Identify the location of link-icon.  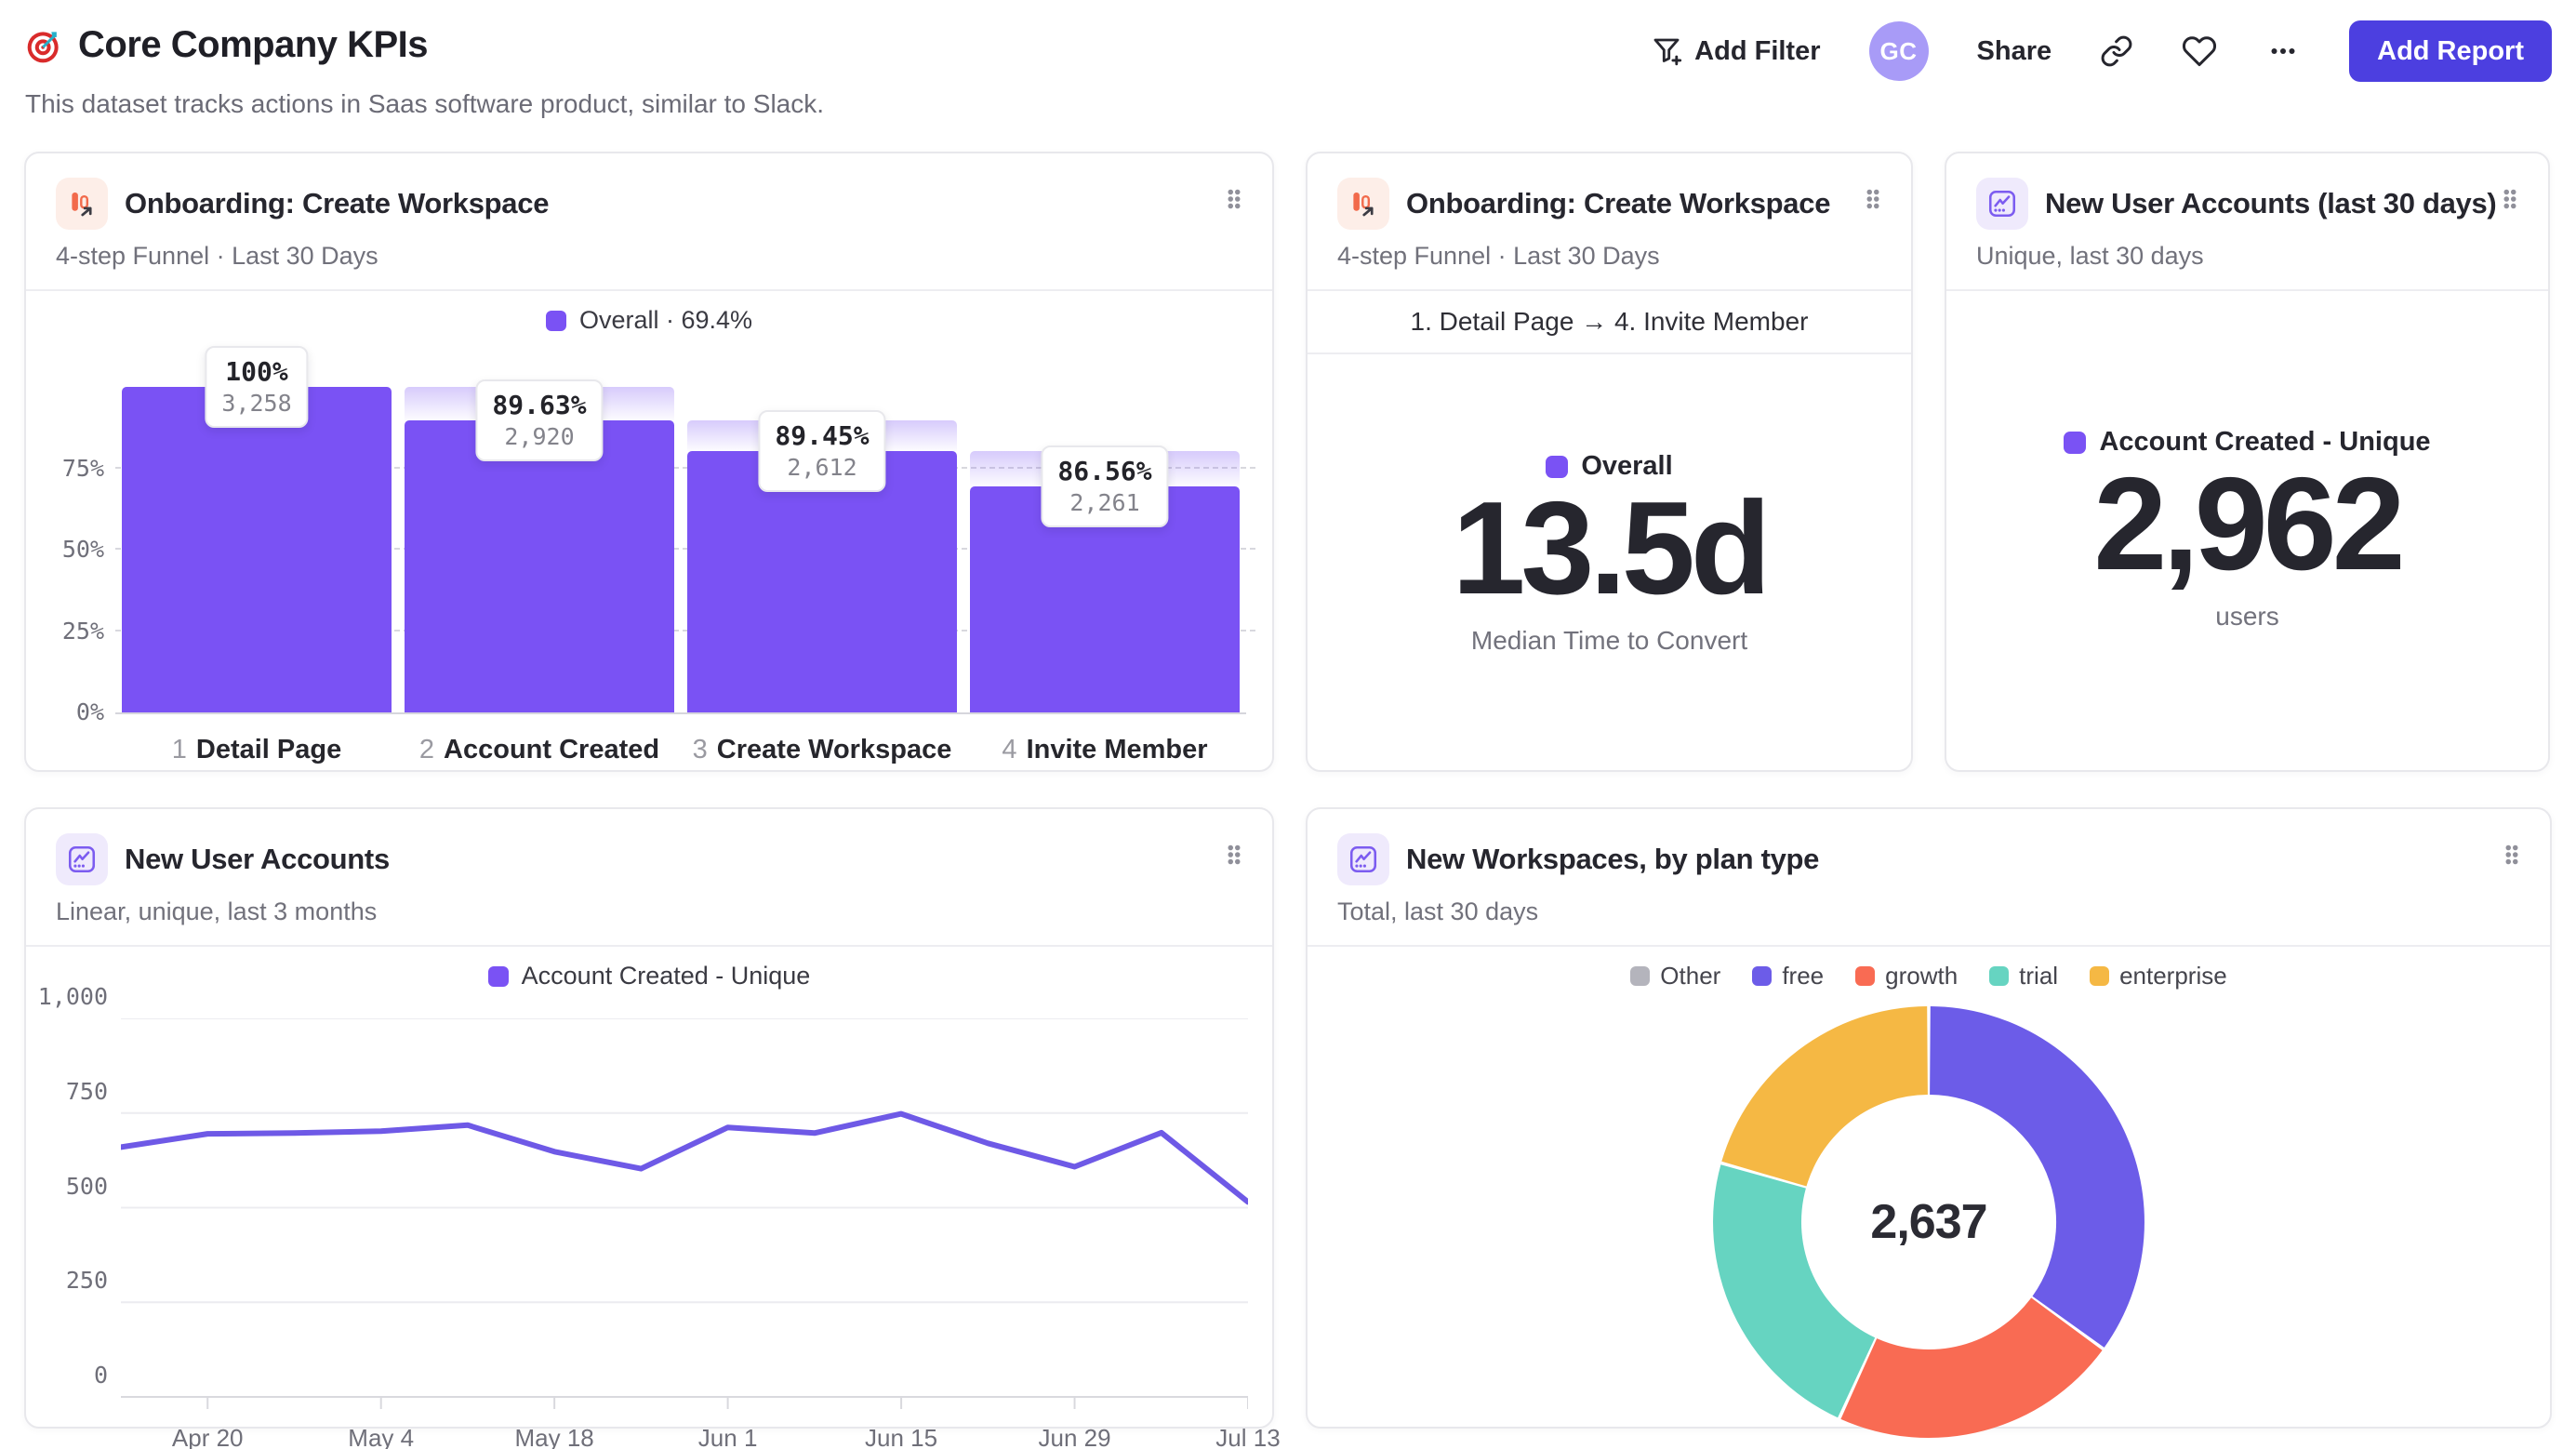
(2116, 51).